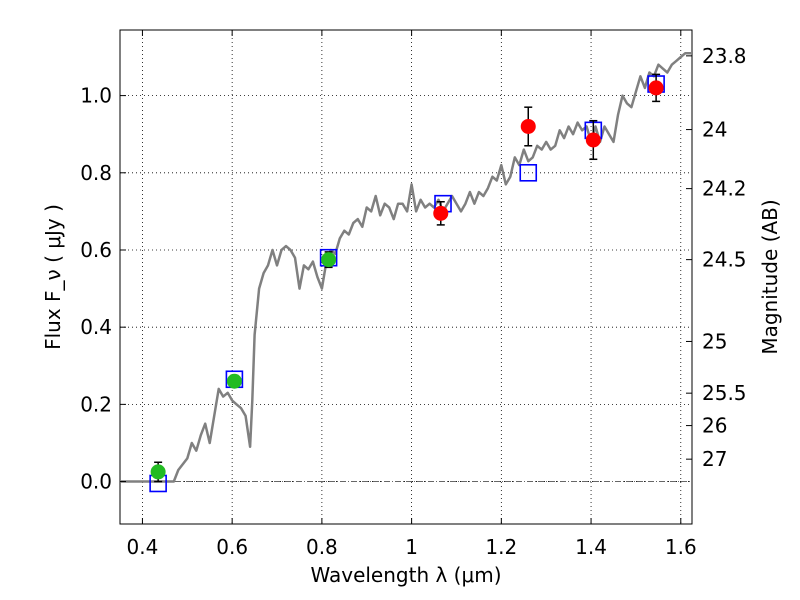  Describe the element at coordinates (724, 260) in the screenshot. I see `magnitude-tick-label: 24.5` at that location.